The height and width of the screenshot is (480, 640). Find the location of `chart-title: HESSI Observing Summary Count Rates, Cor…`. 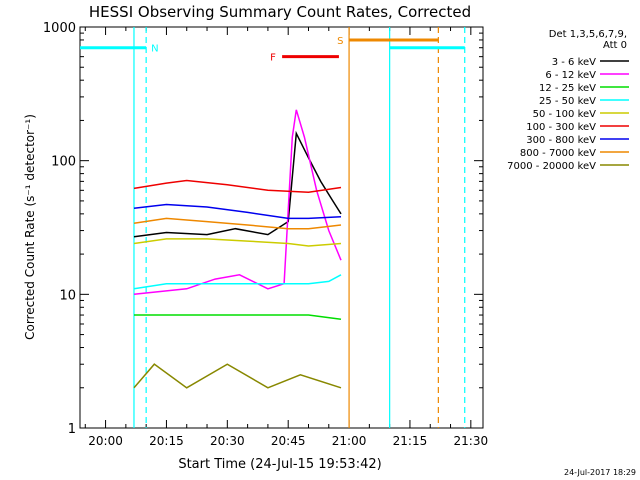

chart-title: HESSI Observing Summary Count Rates, Cor… is located at coordinates (280, 12).